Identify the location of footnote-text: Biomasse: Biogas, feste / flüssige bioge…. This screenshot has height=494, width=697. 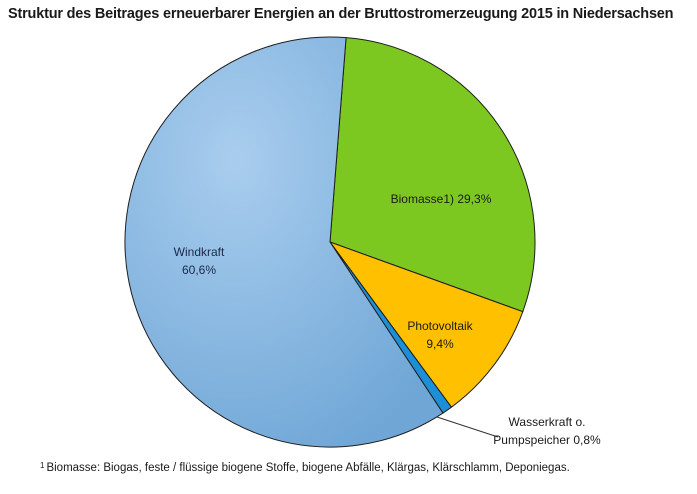
(308, 468).